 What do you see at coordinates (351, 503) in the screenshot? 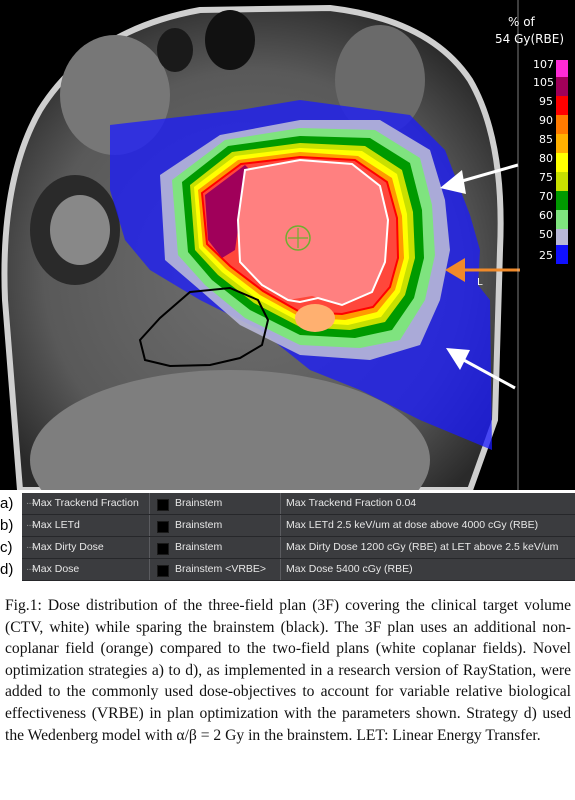
I see `description-cell: Max Trackend Fraction 0.04` at bounding box center [351, 503].